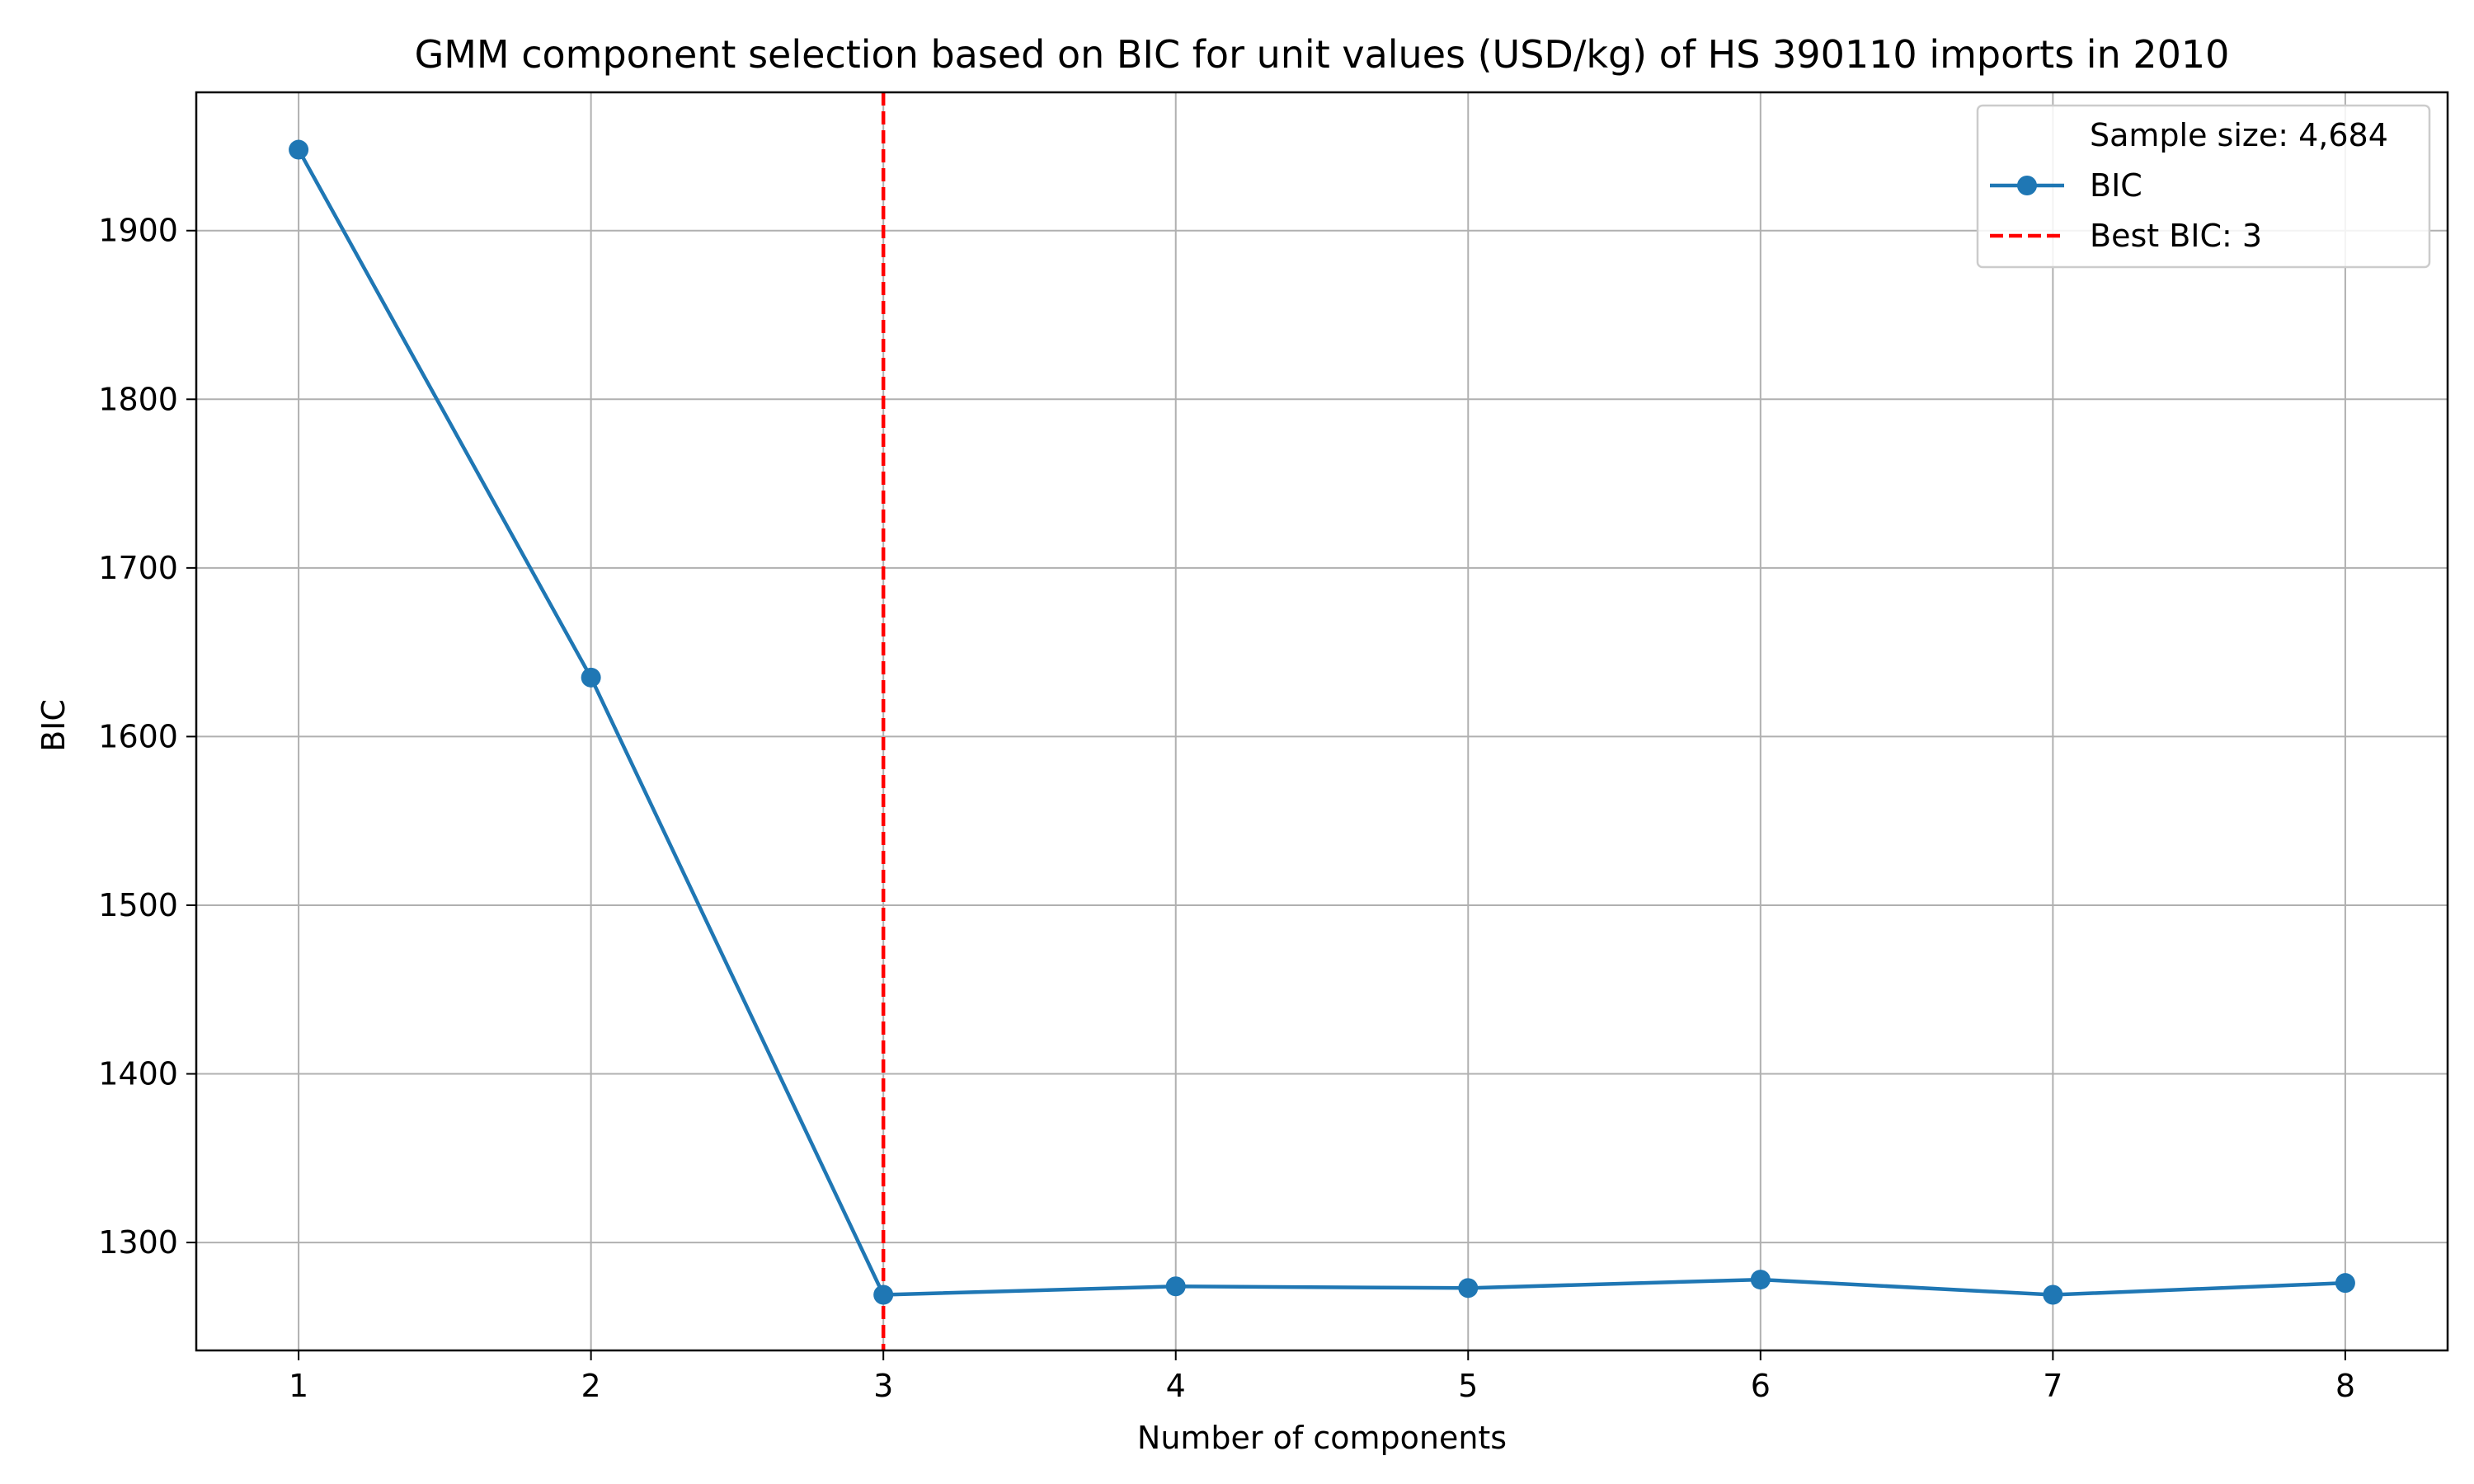 The image size is (2474, 1484). I want to click on x-tick-label: 1, so click(298, 1386).